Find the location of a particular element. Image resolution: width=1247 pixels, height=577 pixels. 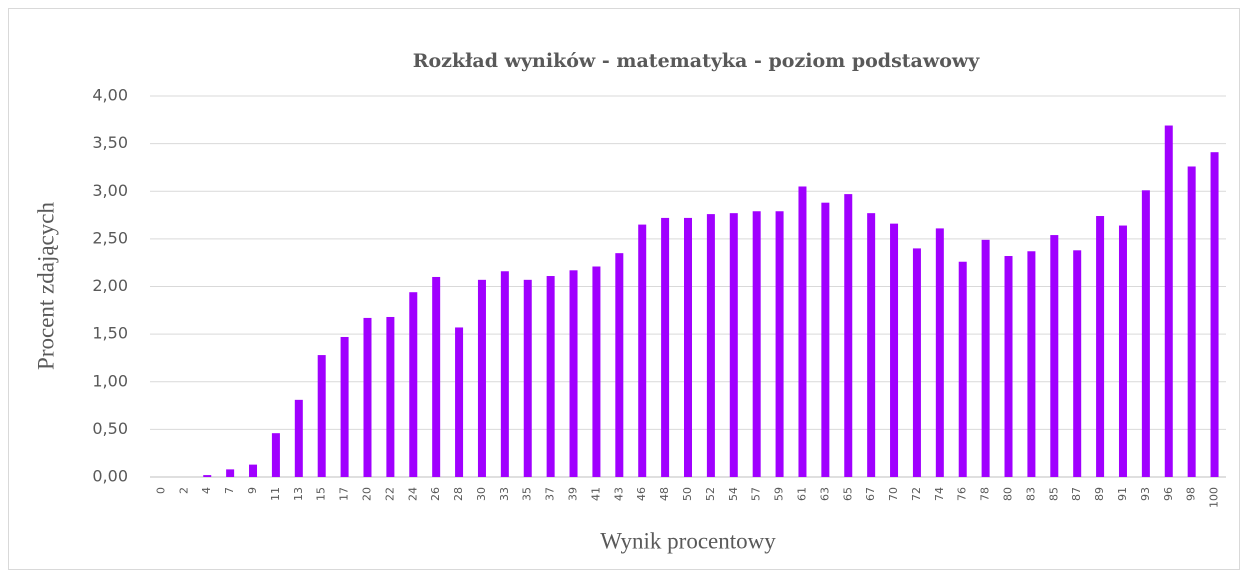

x-tick-label: 96 is located at coordinates (1168, 494).